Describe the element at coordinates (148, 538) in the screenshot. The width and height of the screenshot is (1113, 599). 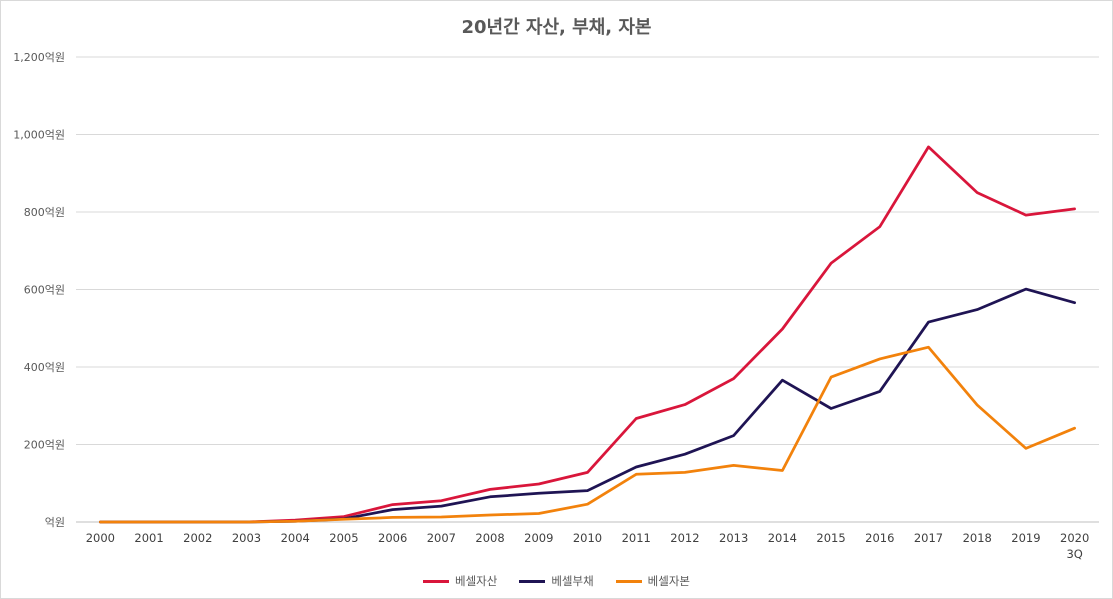
I see `x-tick-label: 2001` at that location.